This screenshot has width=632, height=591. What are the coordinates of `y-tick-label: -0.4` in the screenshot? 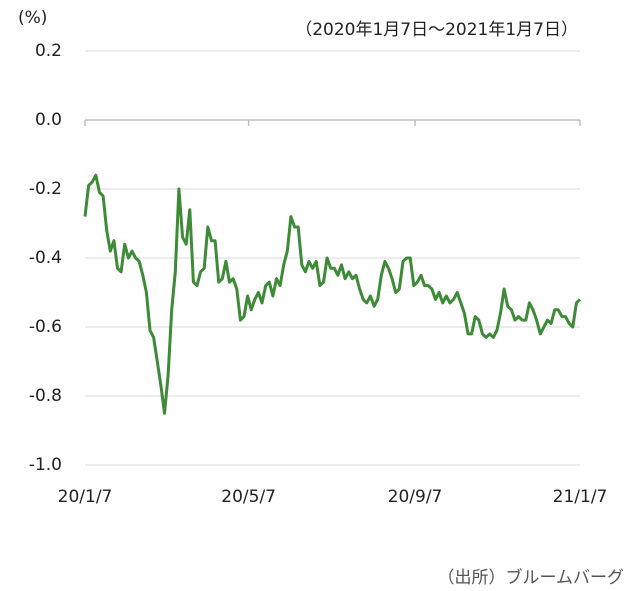 It's located at (45, 258).